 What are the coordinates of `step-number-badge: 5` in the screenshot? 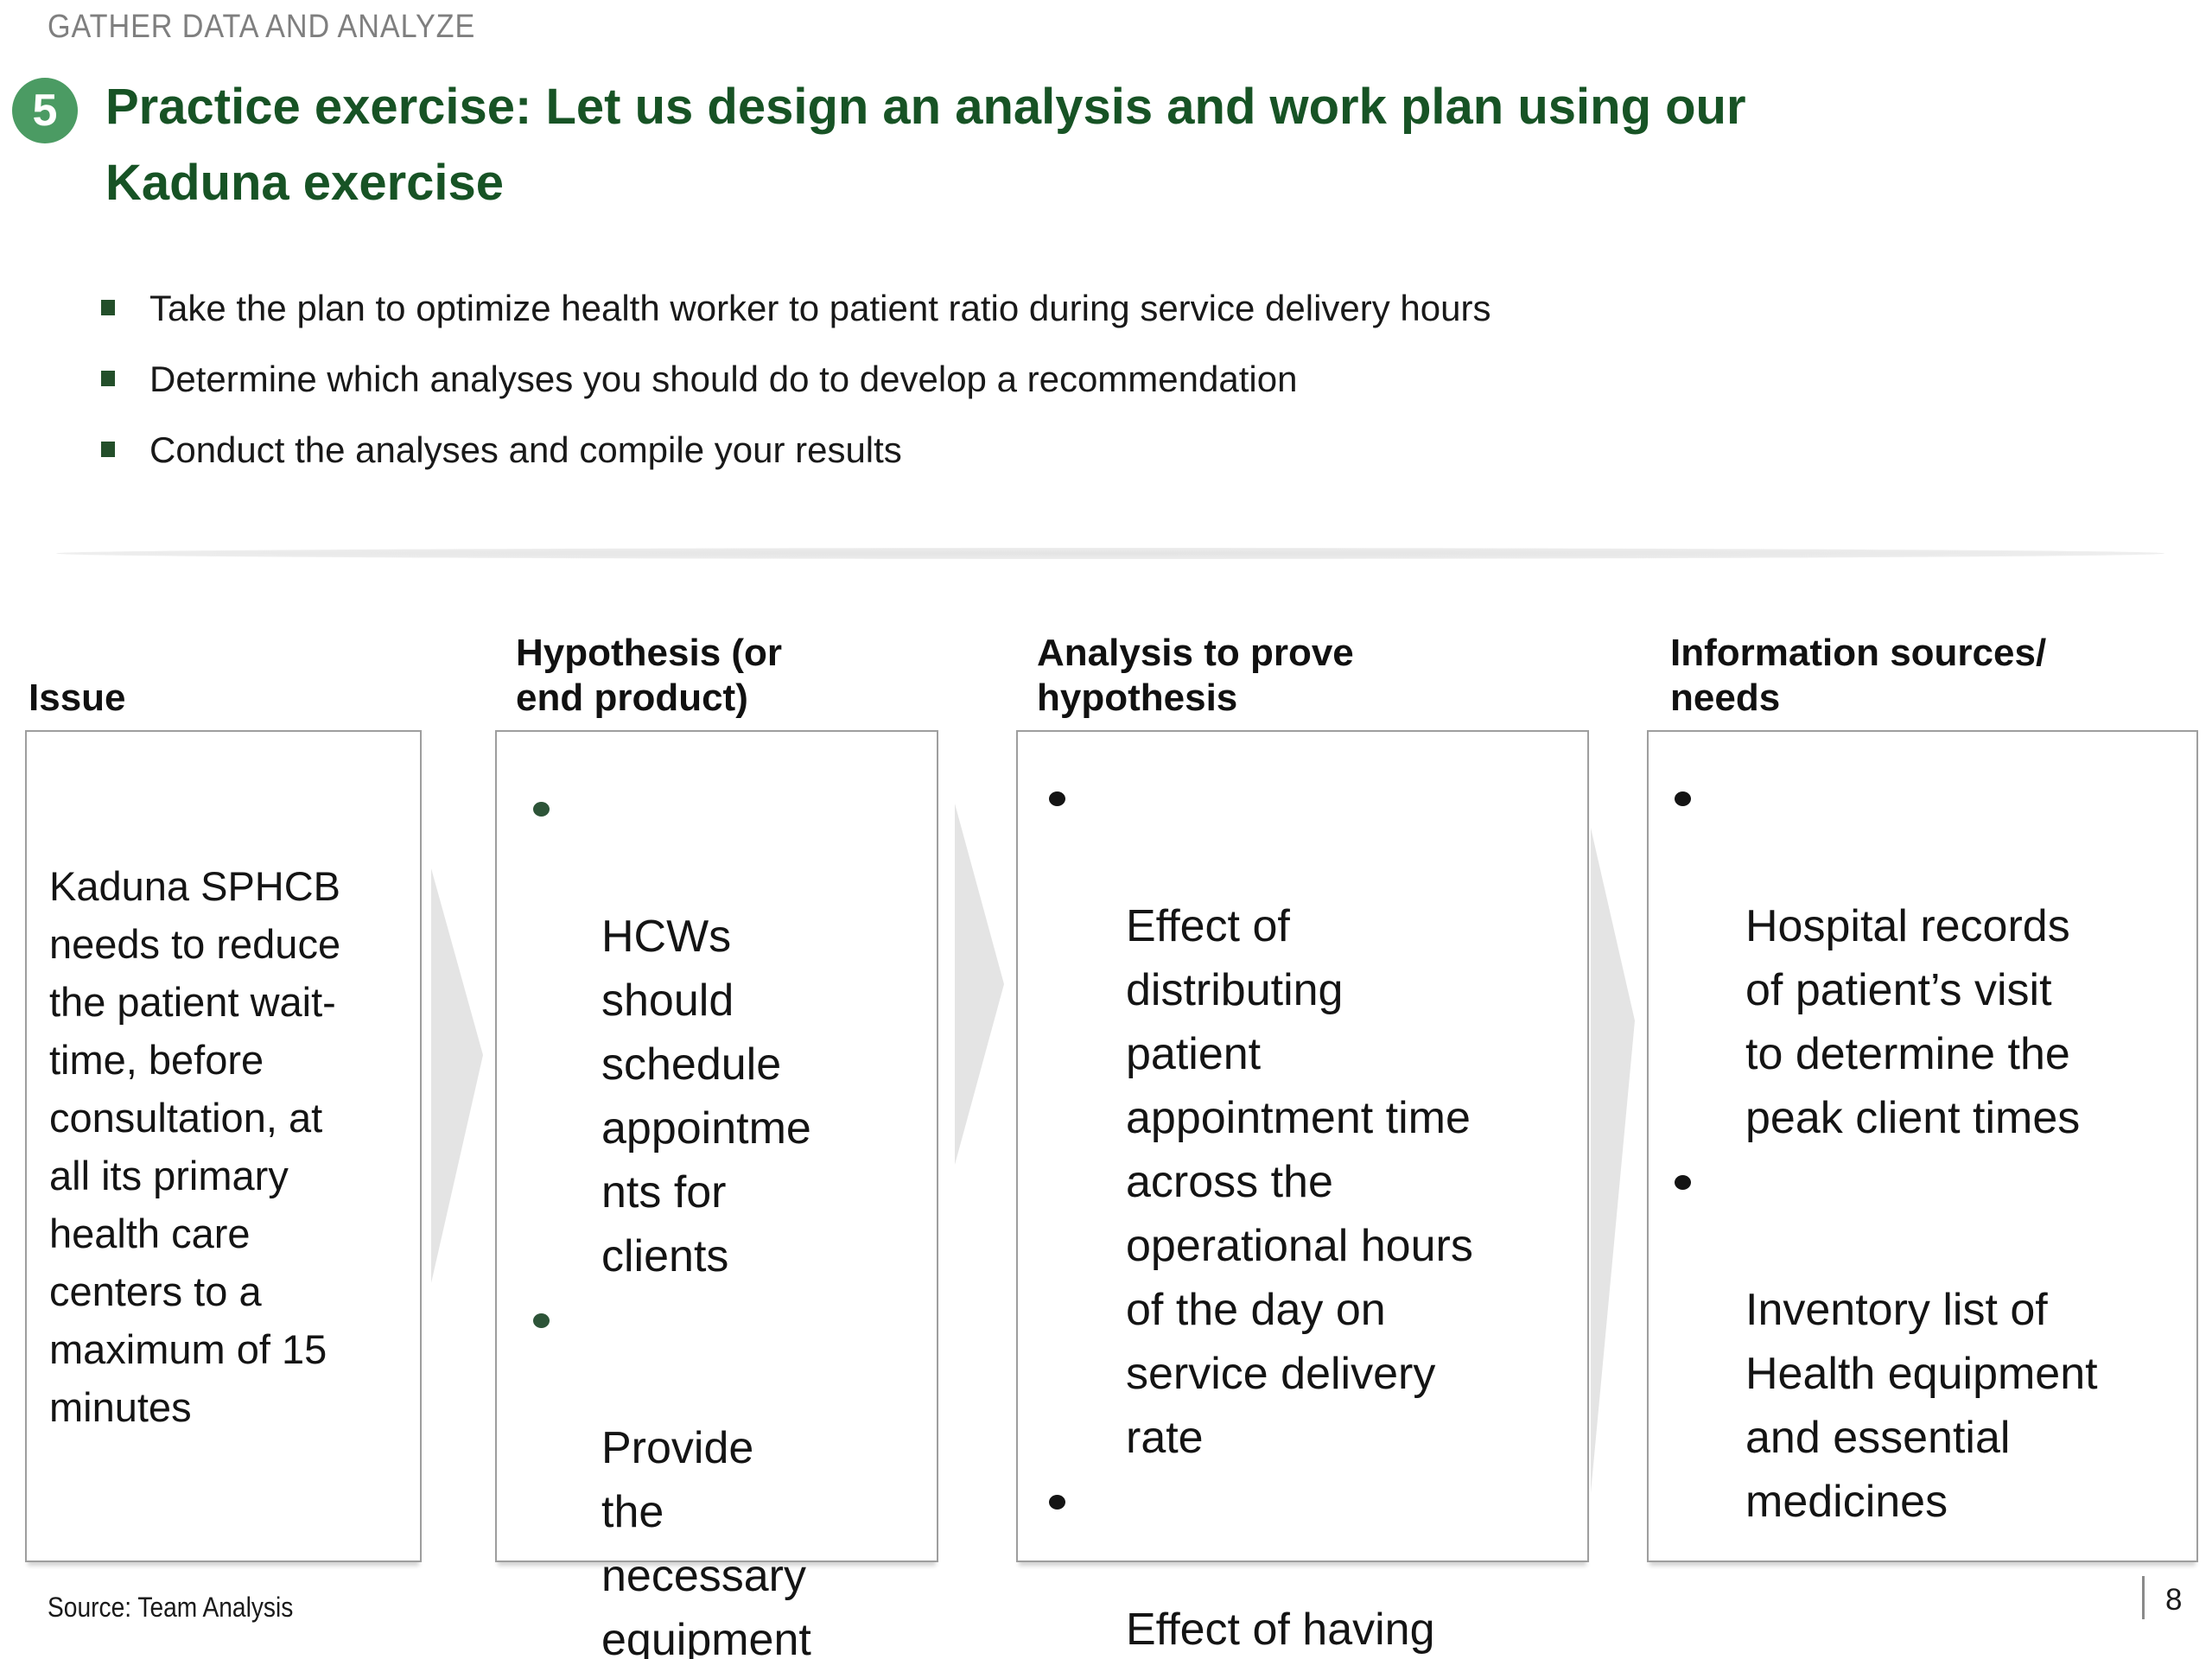 It's located at (45, 110).